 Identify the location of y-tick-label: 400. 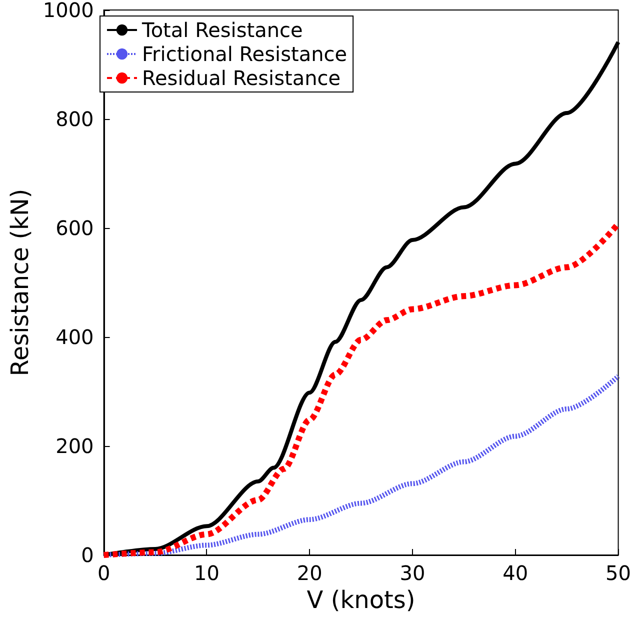
(75, 337).